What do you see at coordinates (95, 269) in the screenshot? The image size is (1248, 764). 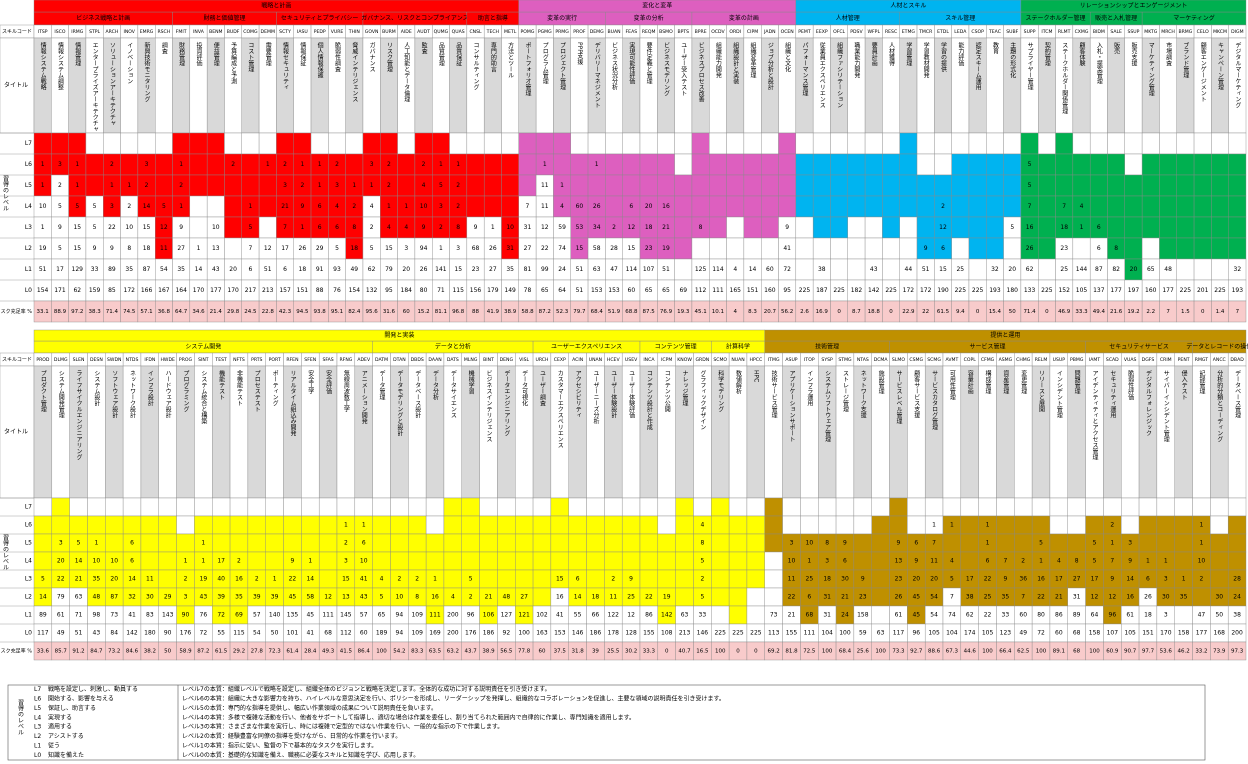 I see `level-count: 33` at bounding box center [95, 269].